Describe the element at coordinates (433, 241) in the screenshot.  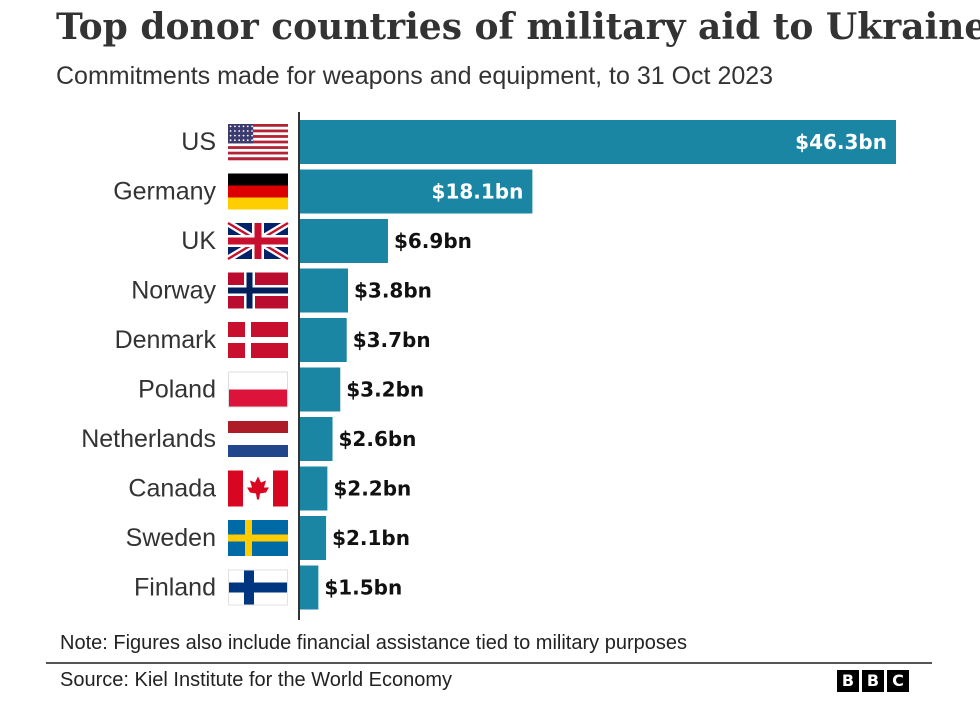
I see `value-label: $6.9bn` at that location.